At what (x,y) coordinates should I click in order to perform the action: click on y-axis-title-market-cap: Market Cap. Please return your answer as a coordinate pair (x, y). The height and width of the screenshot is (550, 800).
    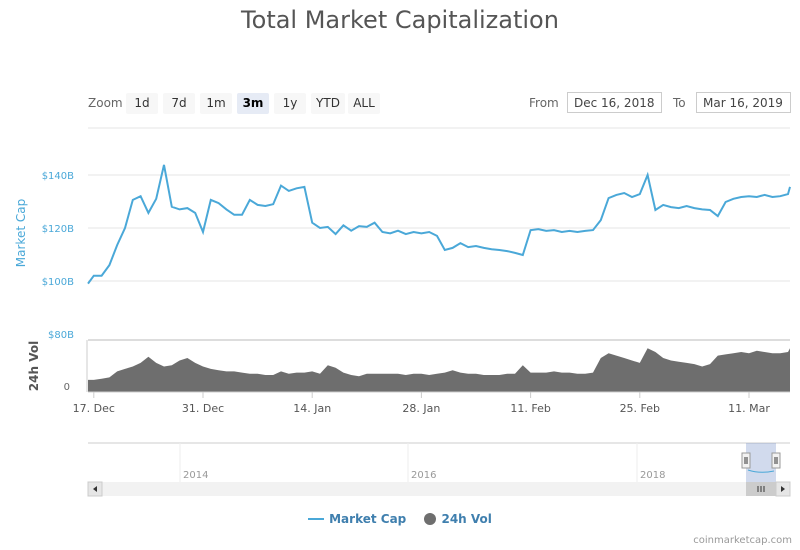
    Looking at the image, I should click on (21, 233).